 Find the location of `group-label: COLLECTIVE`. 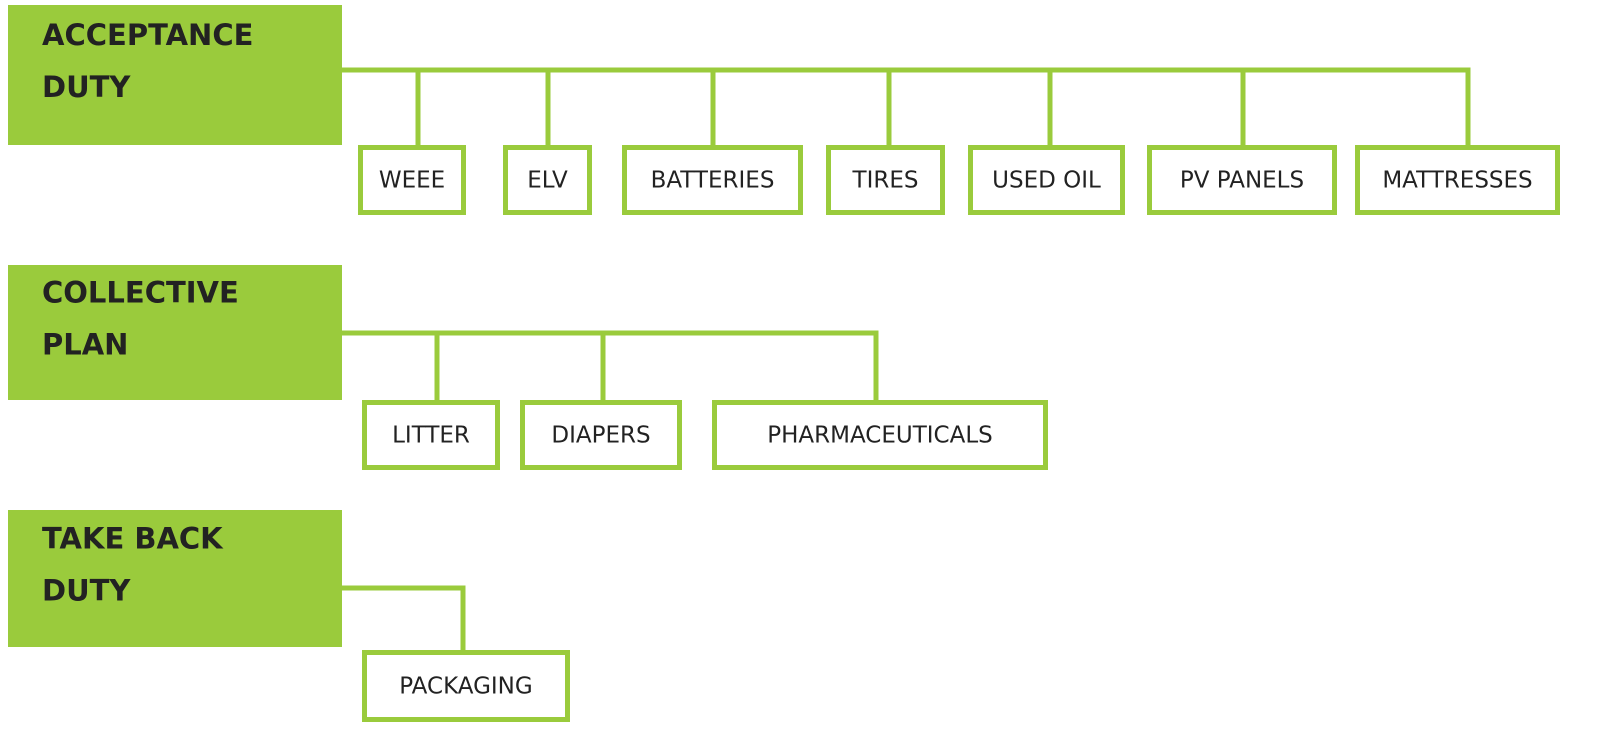

group-label: COLLECTIVE is located at coordinates (140, 293).